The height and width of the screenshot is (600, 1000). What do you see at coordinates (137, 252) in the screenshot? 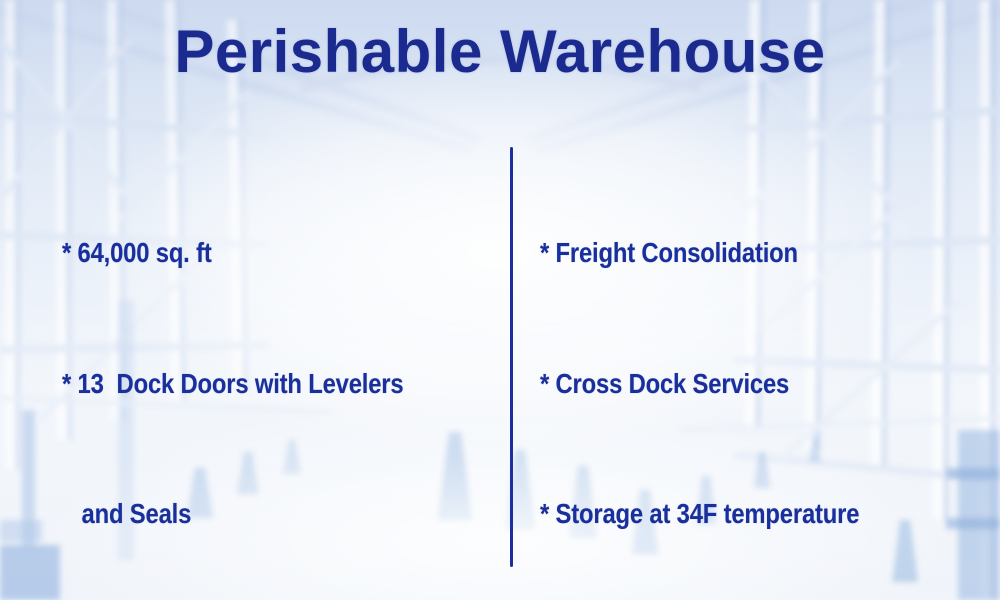
I see `bullet-line: * 64,000 sq. ft` at bounding box center [137, 252].